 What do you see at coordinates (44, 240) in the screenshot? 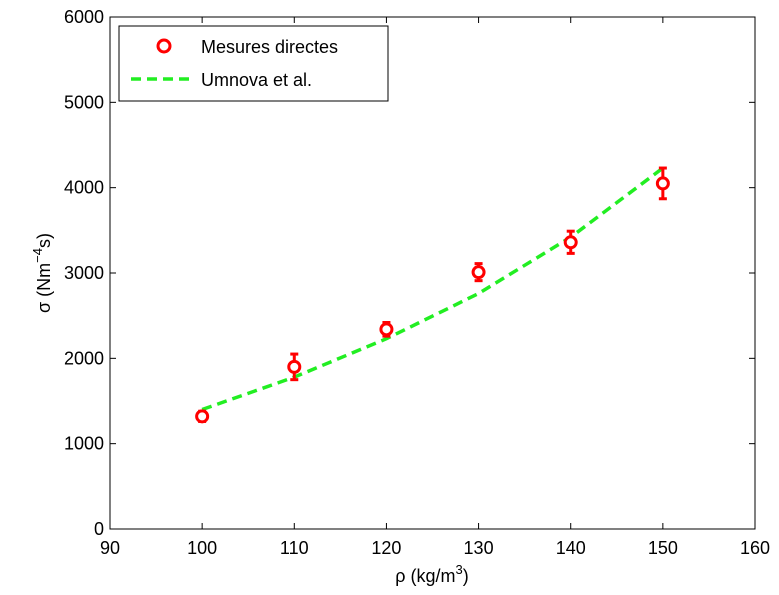
I see `y-axis-label-end: s)` at bounding box center [44, 240].